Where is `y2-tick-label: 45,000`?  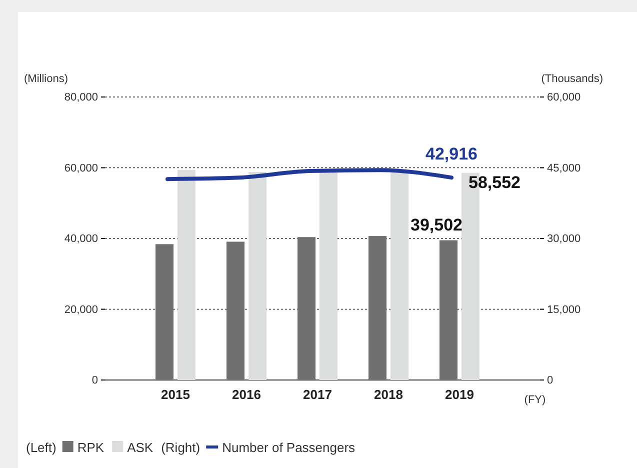
y2-tick-label: 45,000 is located at coordinates (564, 168).